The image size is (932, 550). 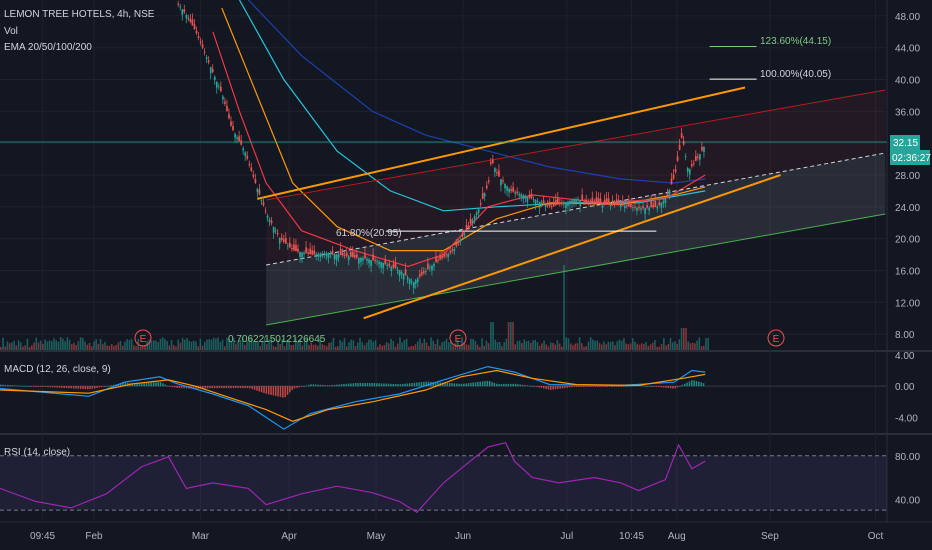 What do you see at coordinates (572, 247) in the screenshot?
I see `lower-trendline` at bounding box center [572, 247].